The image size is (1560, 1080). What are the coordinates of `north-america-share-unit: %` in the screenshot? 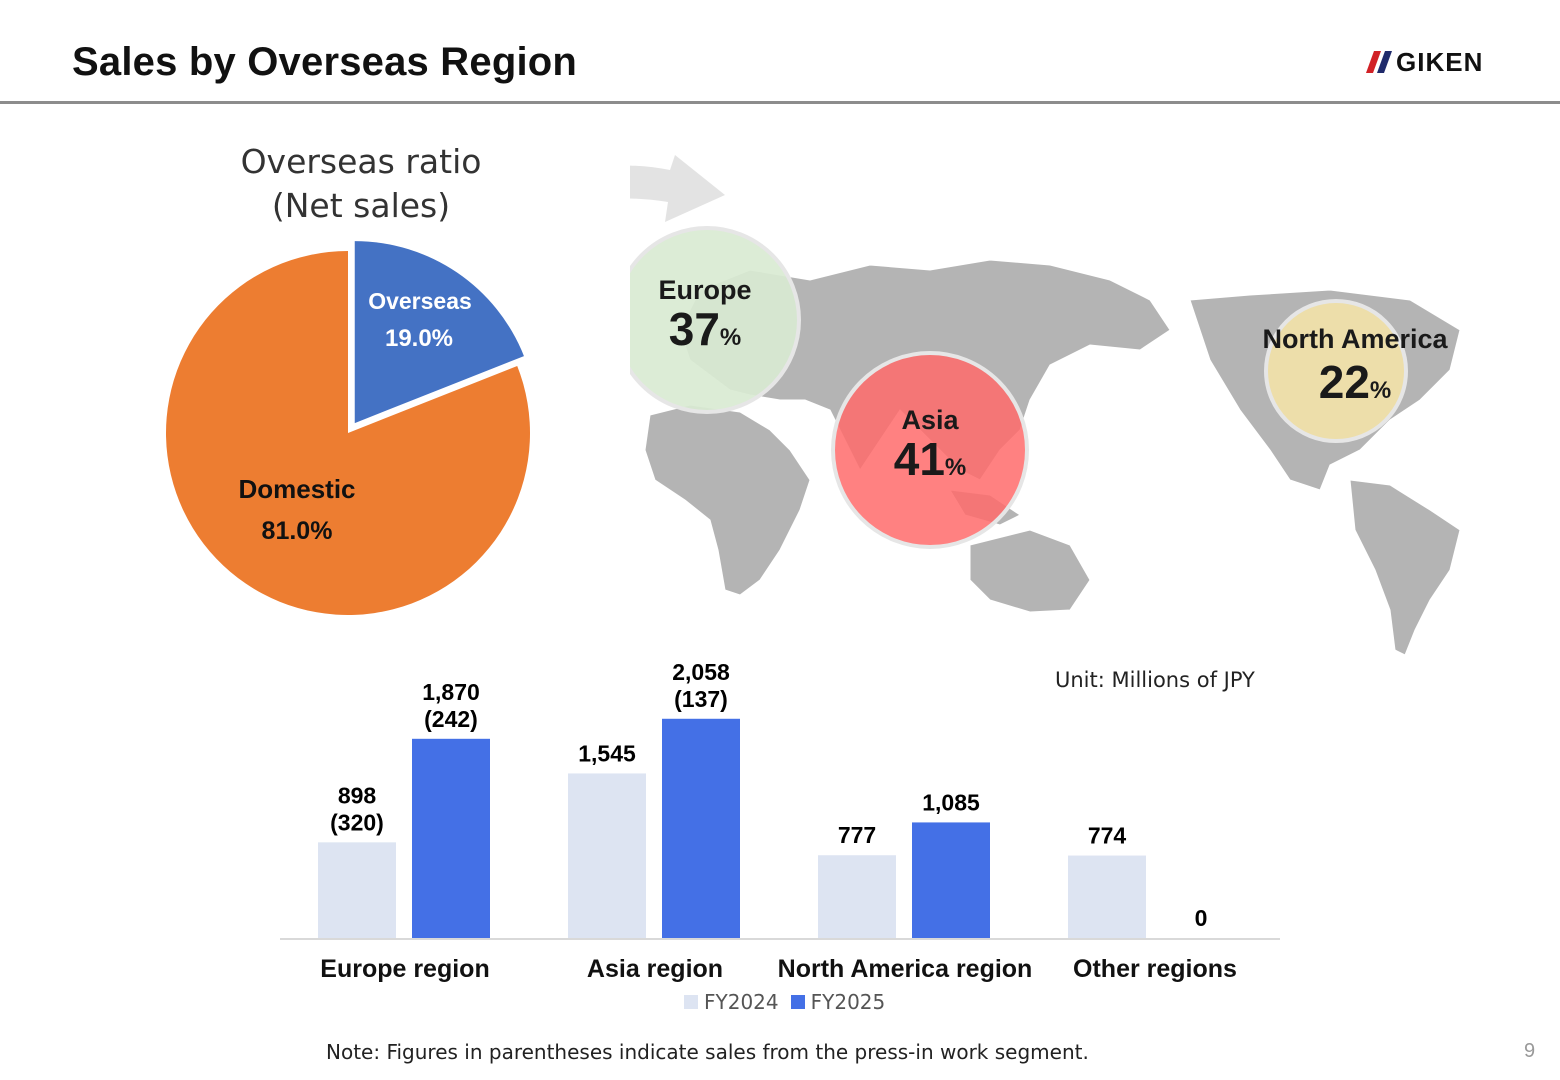 It's located at (1380, 390).